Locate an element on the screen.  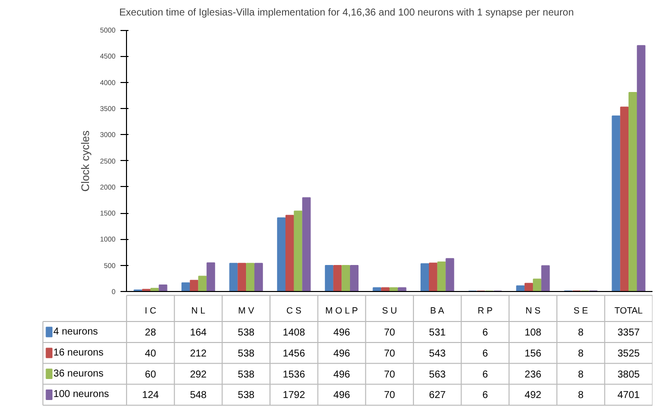
data-label: 1792 is located at coordinates (294, 396).